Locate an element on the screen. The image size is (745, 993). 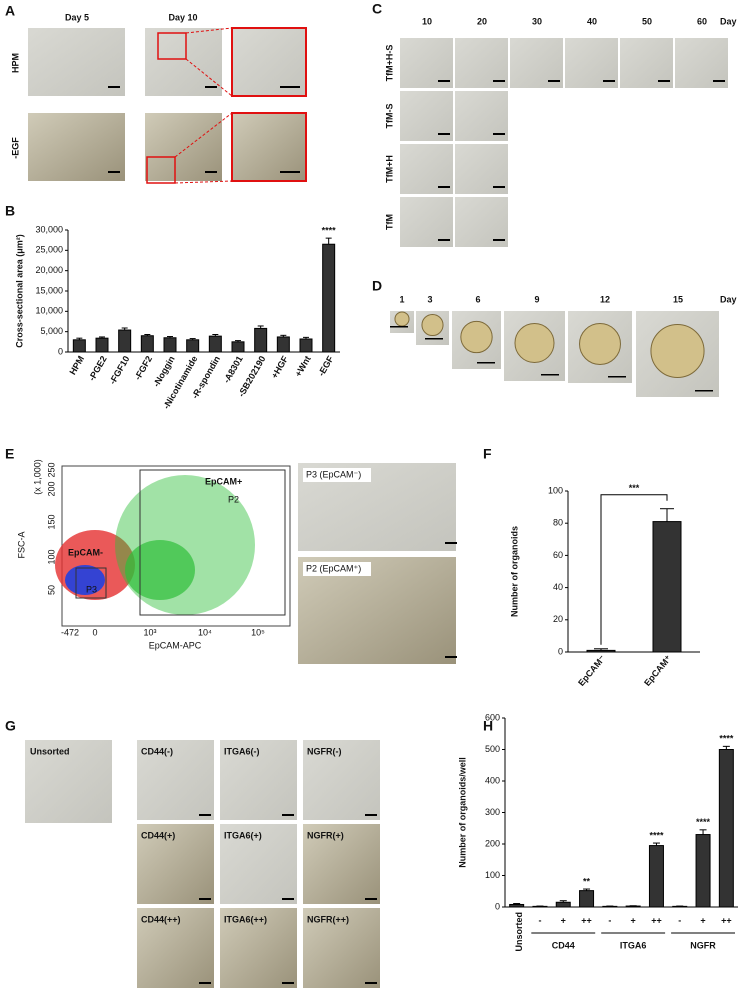
day-label: 50 is located at coordinates (647, 21).